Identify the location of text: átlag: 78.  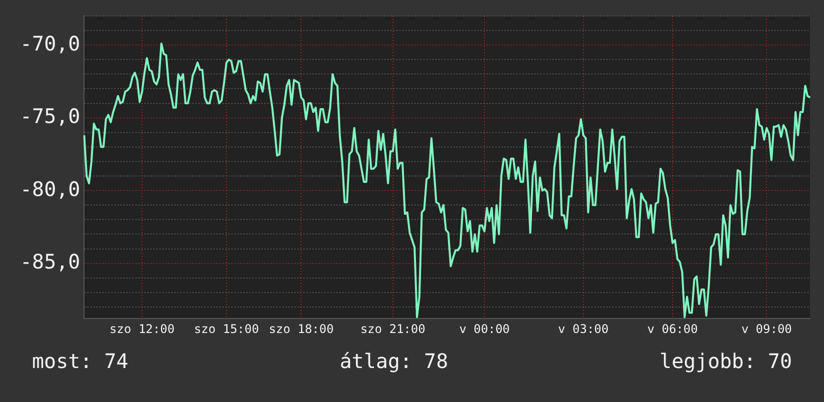
(394, 361).